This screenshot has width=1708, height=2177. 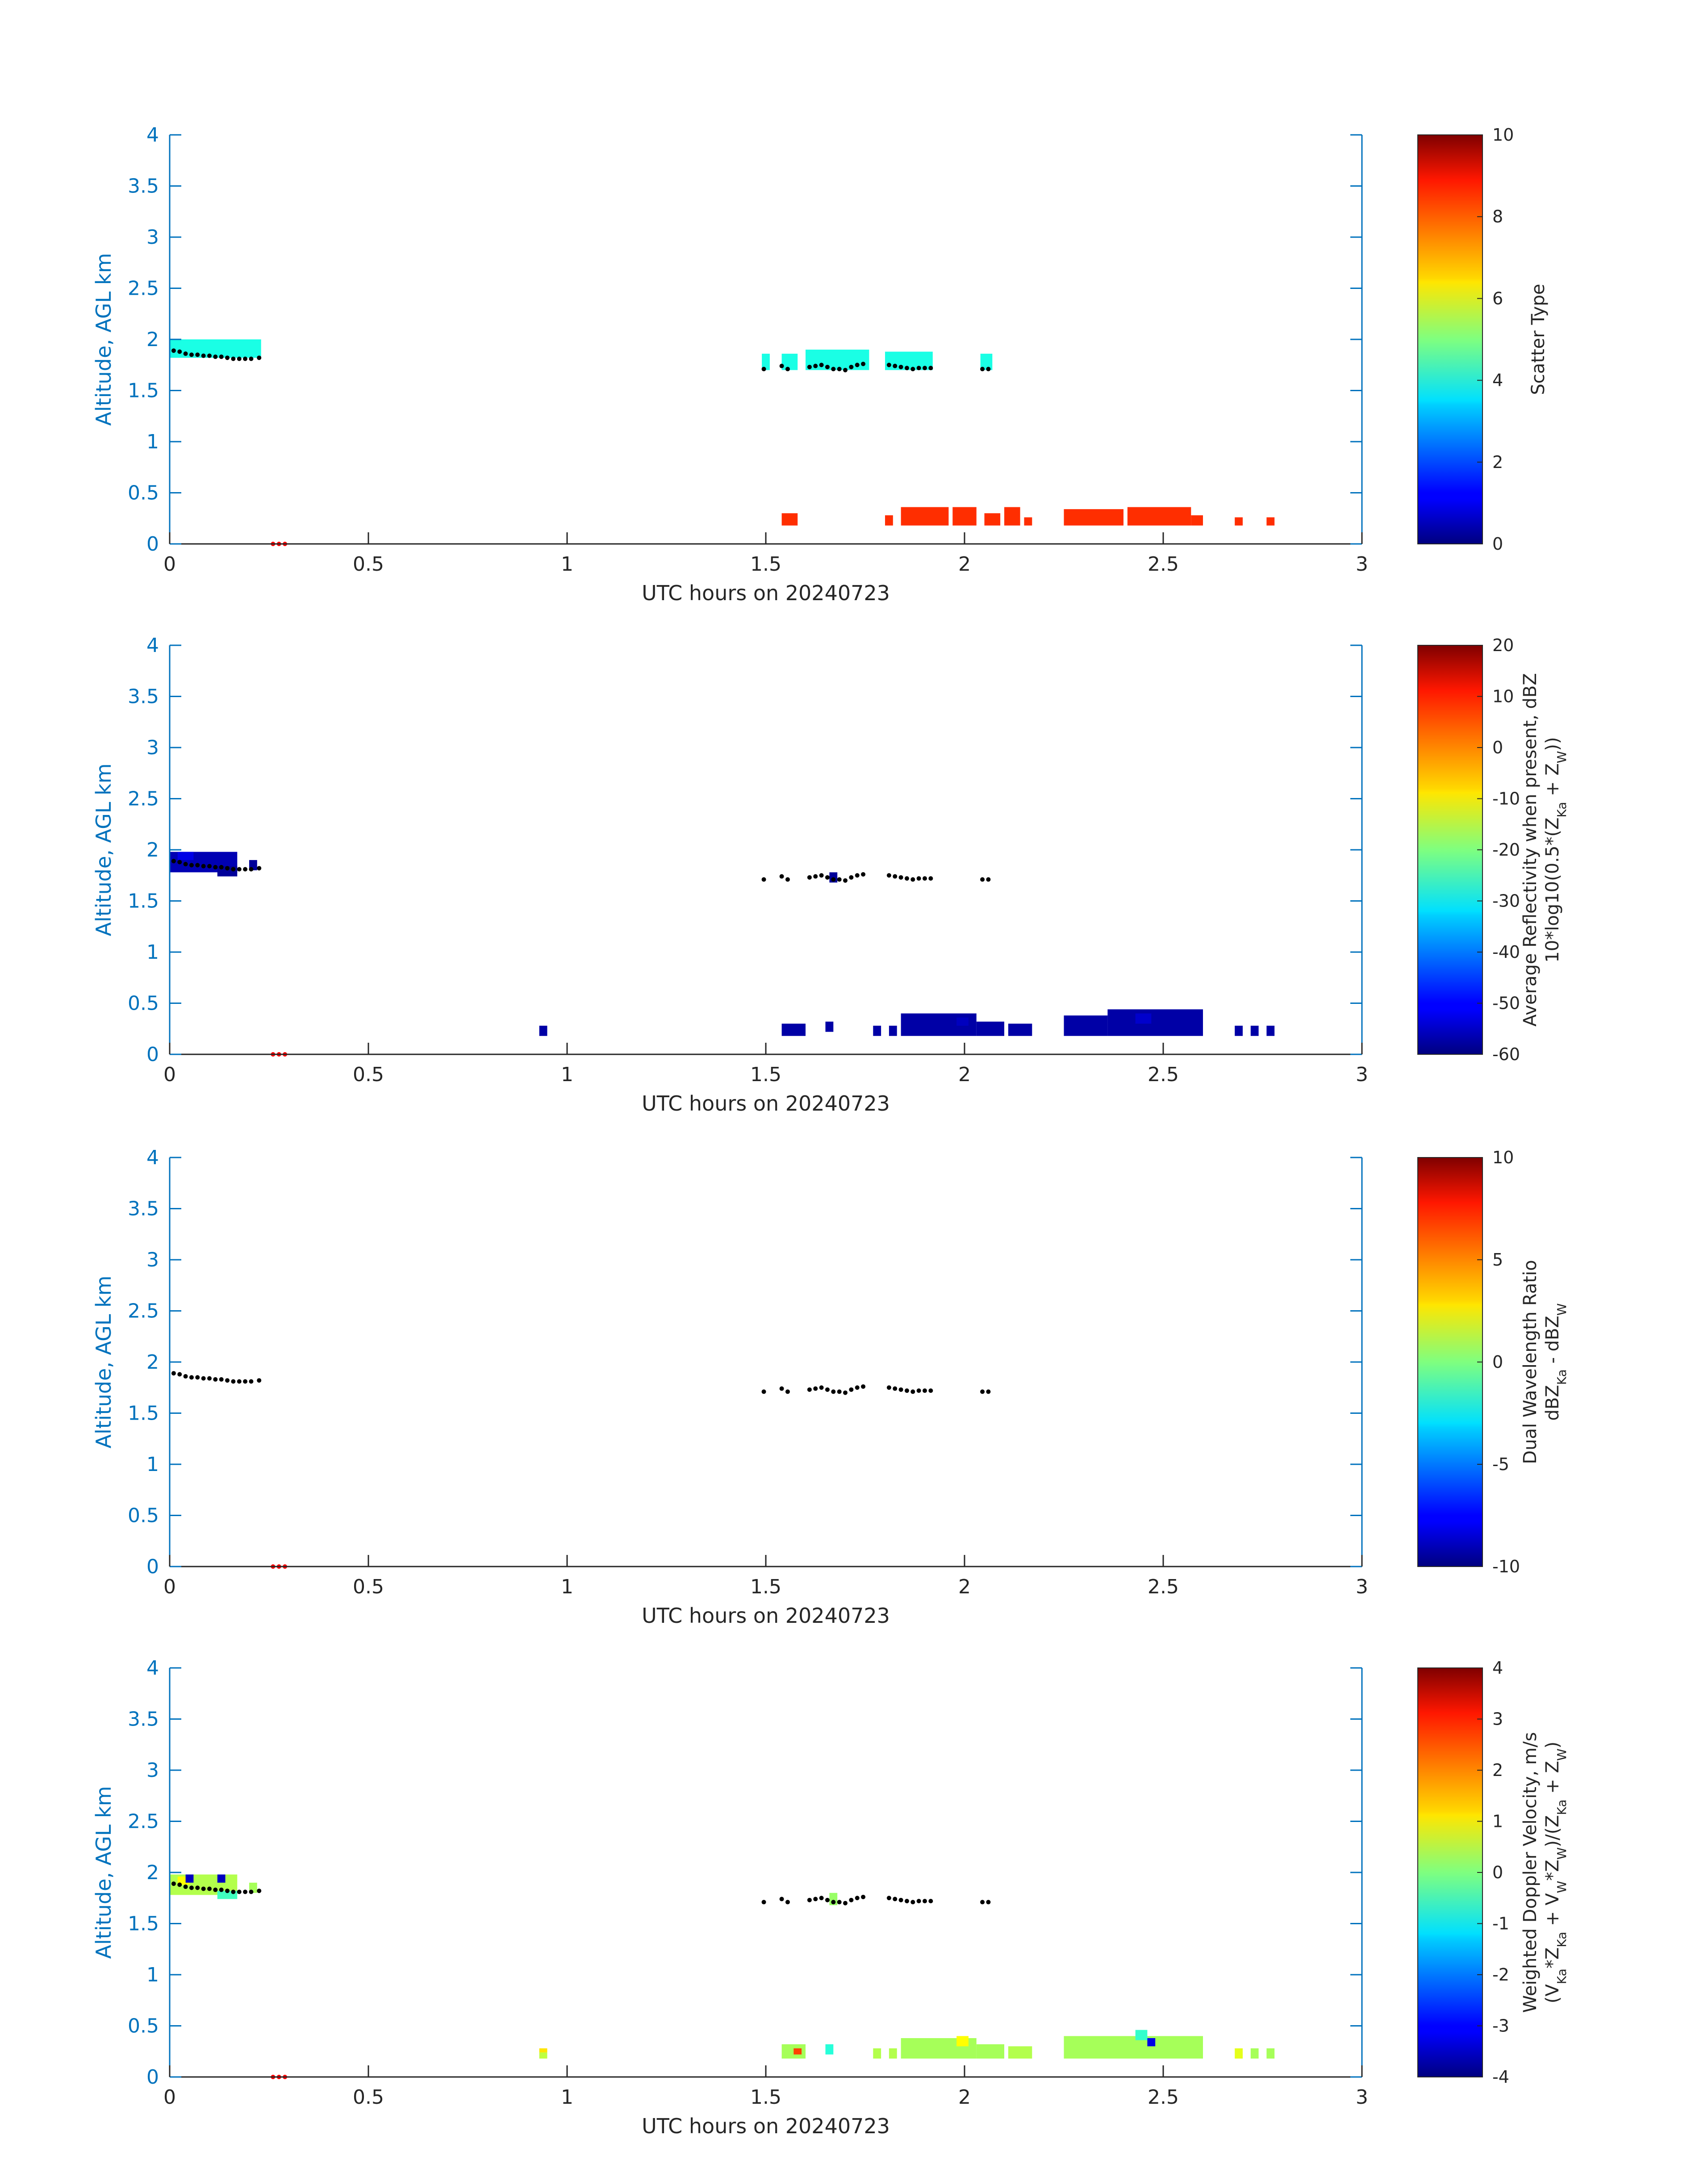 What do you see at coordinates (1497, 1719) in the screenshot?
I see `colorbar-tick-label: 3` at bounding box center [1497, 1719].